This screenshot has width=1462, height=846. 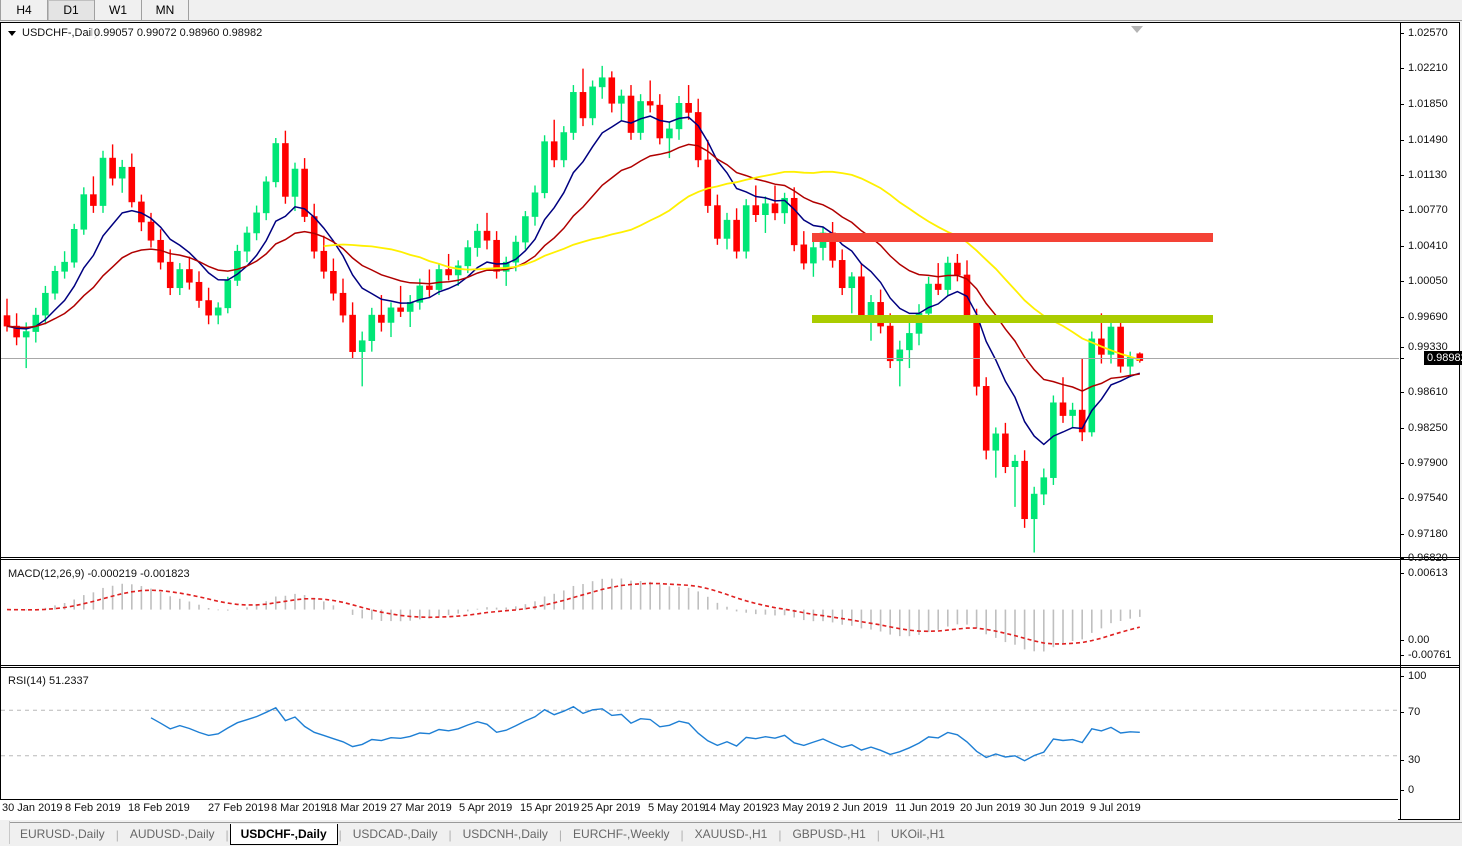 What do you see at coordinates (1414, 760) in the screenshot?
I see `rsi-axis-label: 30` at bounding box center [1414, 760].